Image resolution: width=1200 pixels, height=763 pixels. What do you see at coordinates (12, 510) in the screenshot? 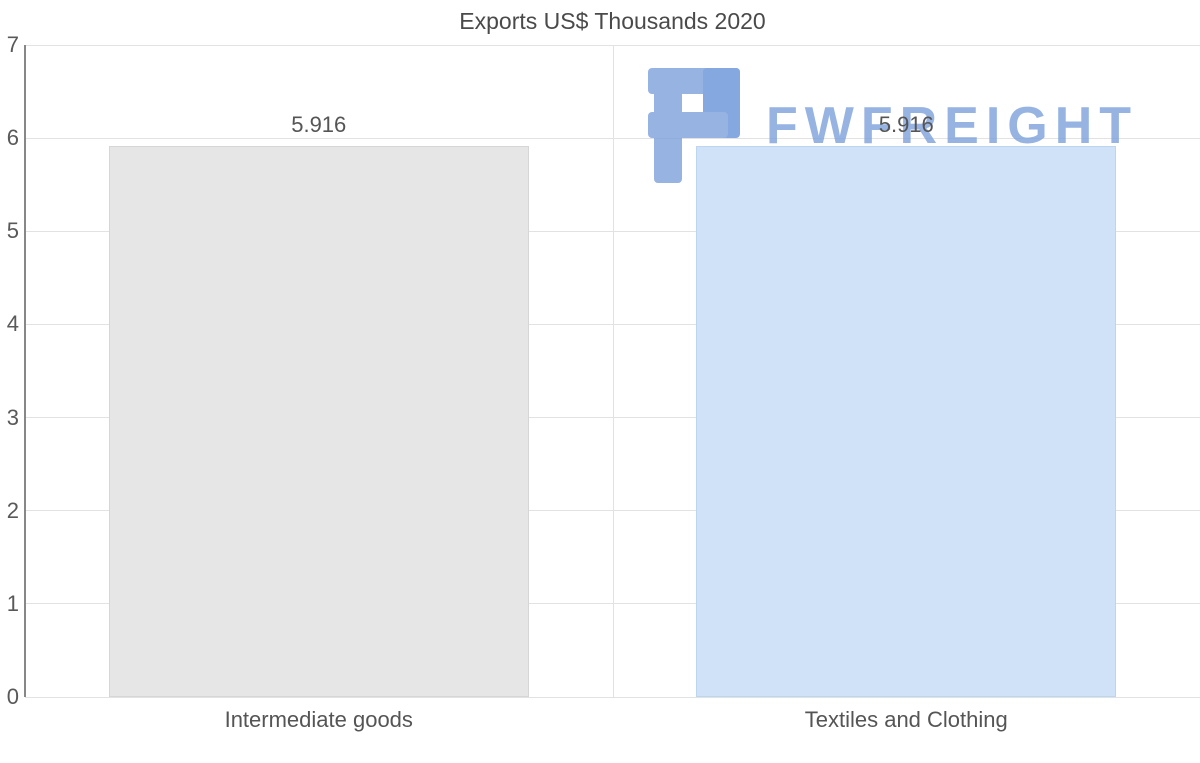
I see `y-axis-tick-label: 2` at bounding box center [12, 510].